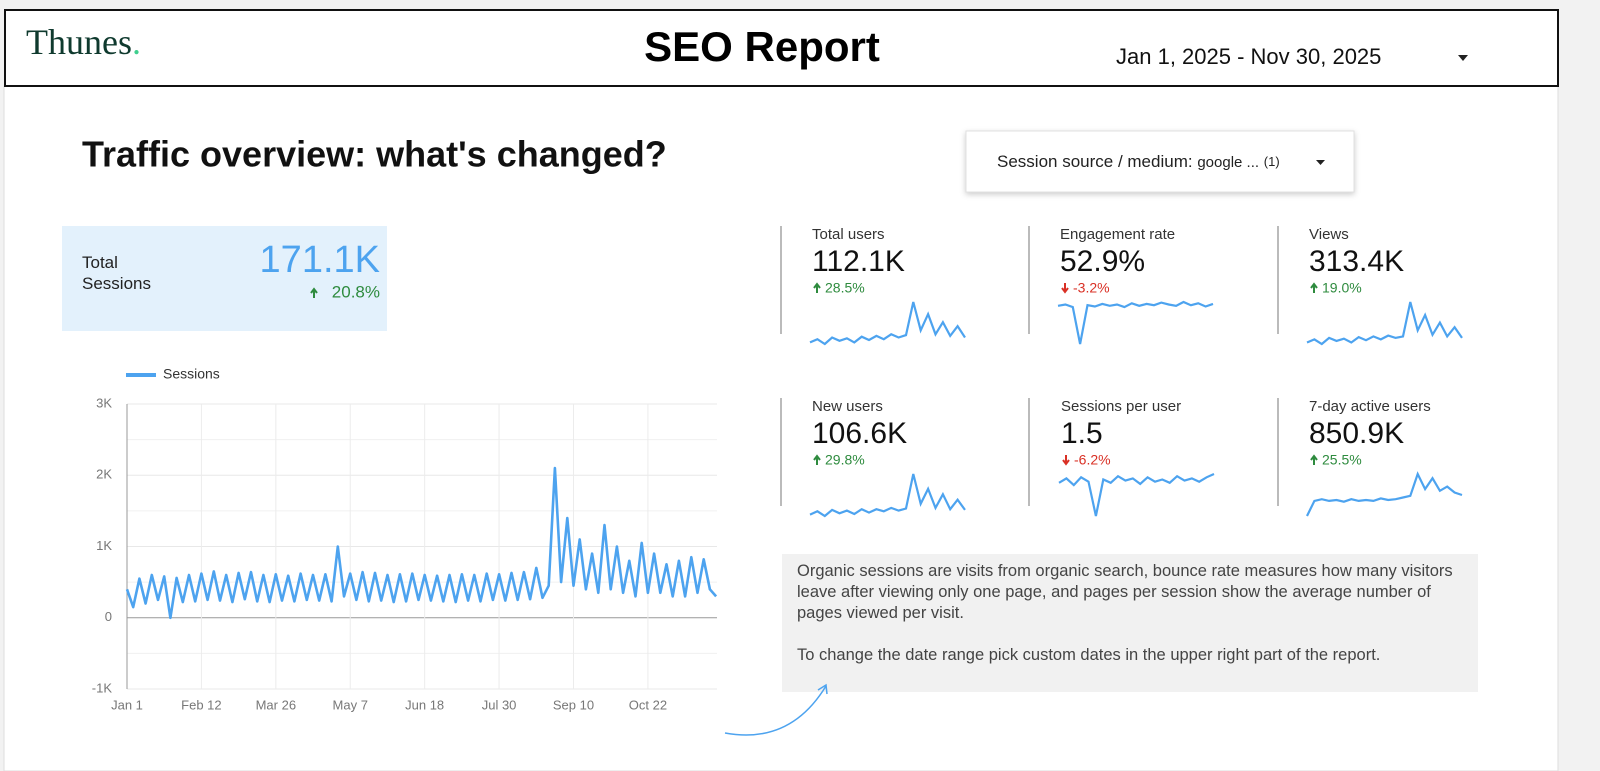 Image resolution: width=1600 pixels, height=771 pixels. Describe the element at coordinates (1082, 433) in the screenshot. I see `scorecard-value: 1.5` at that location.